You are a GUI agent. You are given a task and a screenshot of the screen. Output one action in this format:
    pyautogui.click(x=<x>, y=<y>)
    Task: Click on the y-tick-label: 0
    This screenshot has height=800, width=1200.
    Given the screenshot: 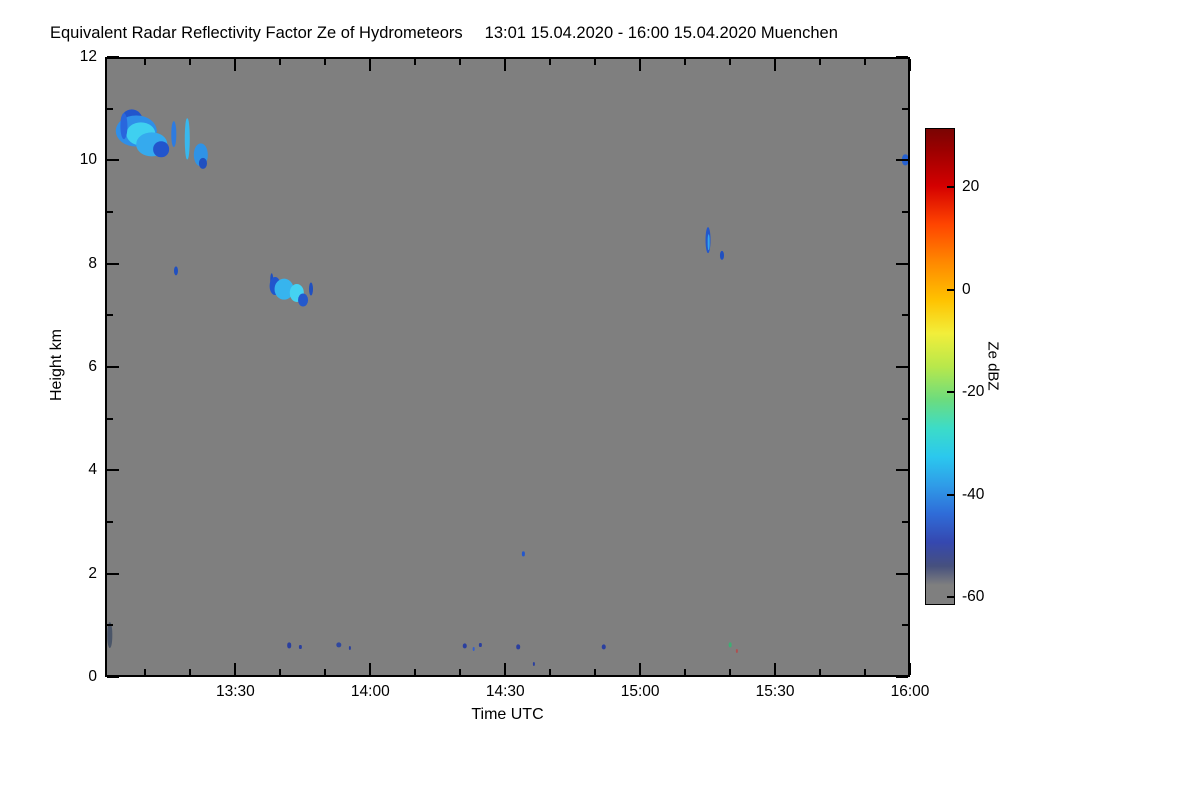 What is the action you would take?
    pyautogui.click(x=92, y=676)
    